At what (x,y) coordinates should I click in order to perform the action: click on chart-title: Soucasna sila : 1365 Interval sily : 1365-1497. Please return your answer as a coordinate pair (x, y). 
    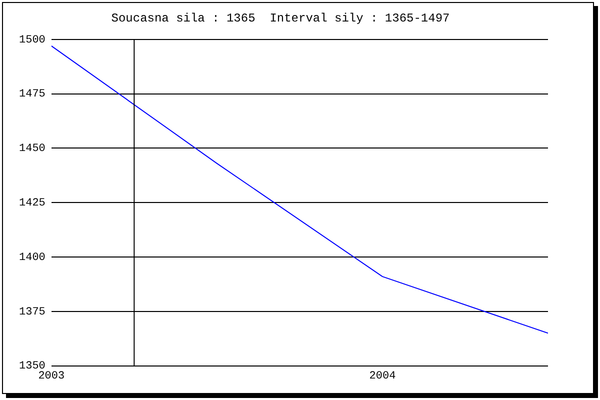
    Looking at the image, I should click on (280, 18).